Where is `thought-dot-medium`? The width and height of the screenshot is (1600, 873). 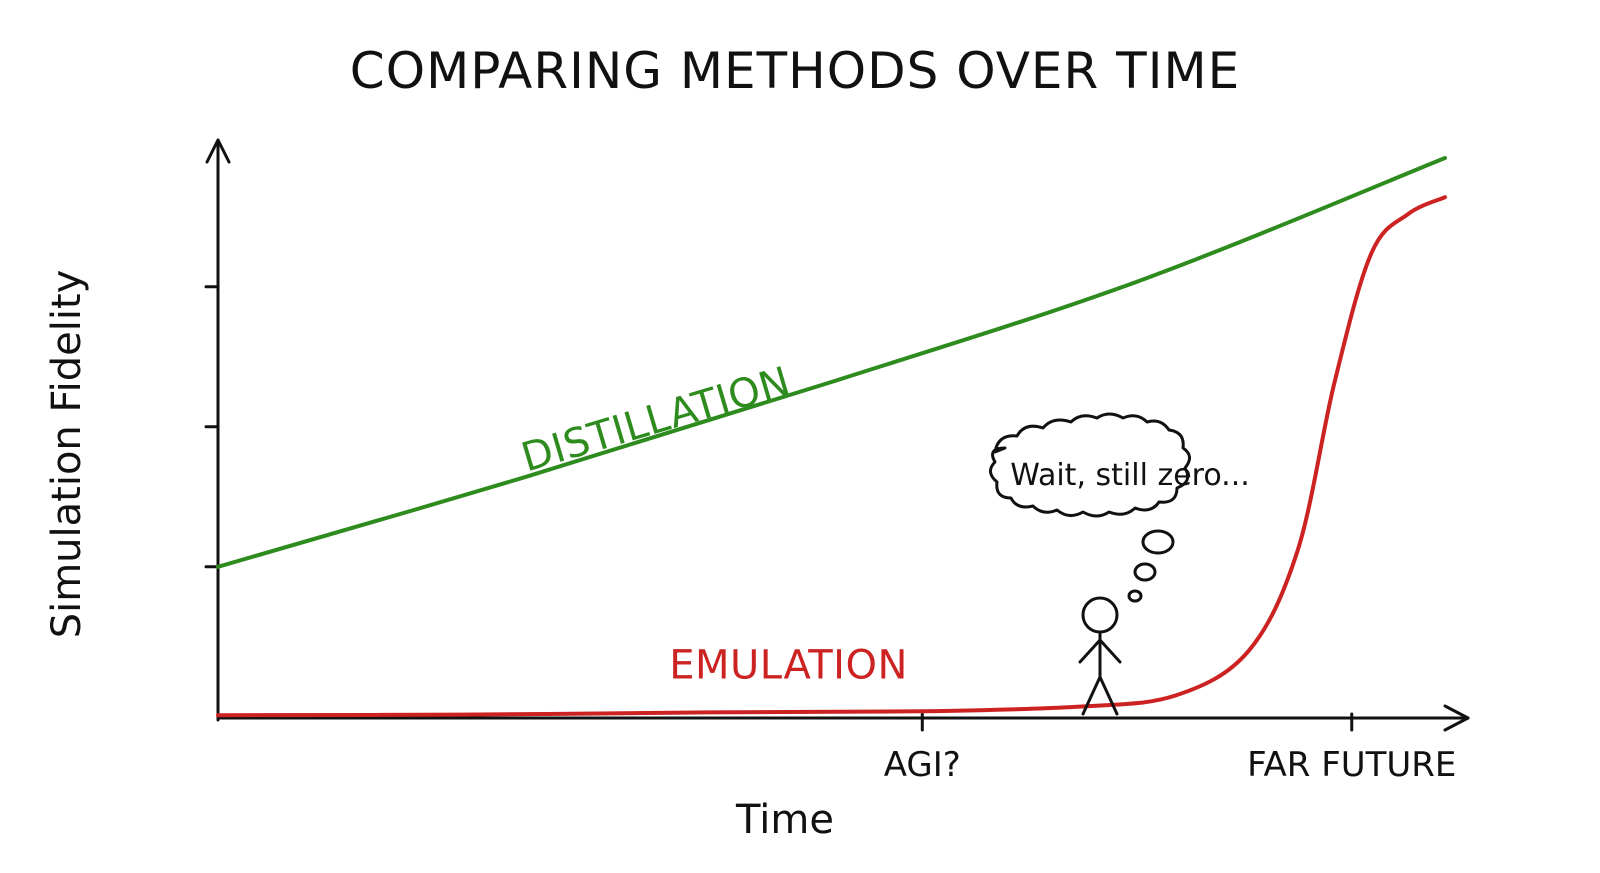
thought-dot-medium is located at coordinates (1145, 572).